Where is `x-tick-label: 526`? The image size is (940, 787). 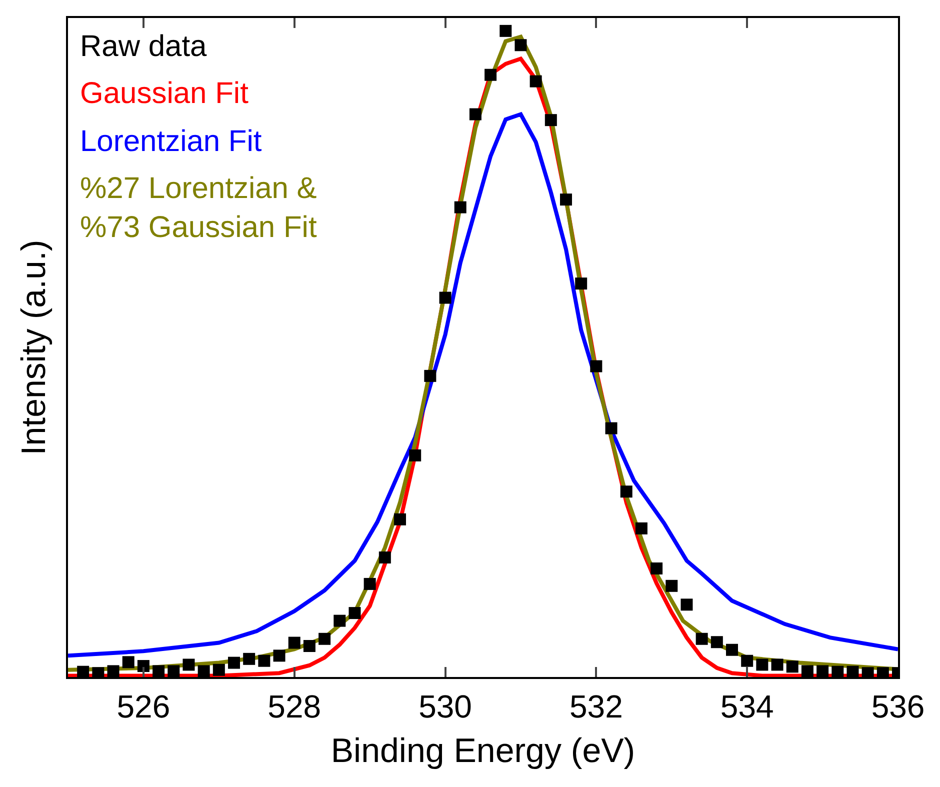
x-tick-label: 526 is located at coordinates (143, 706).